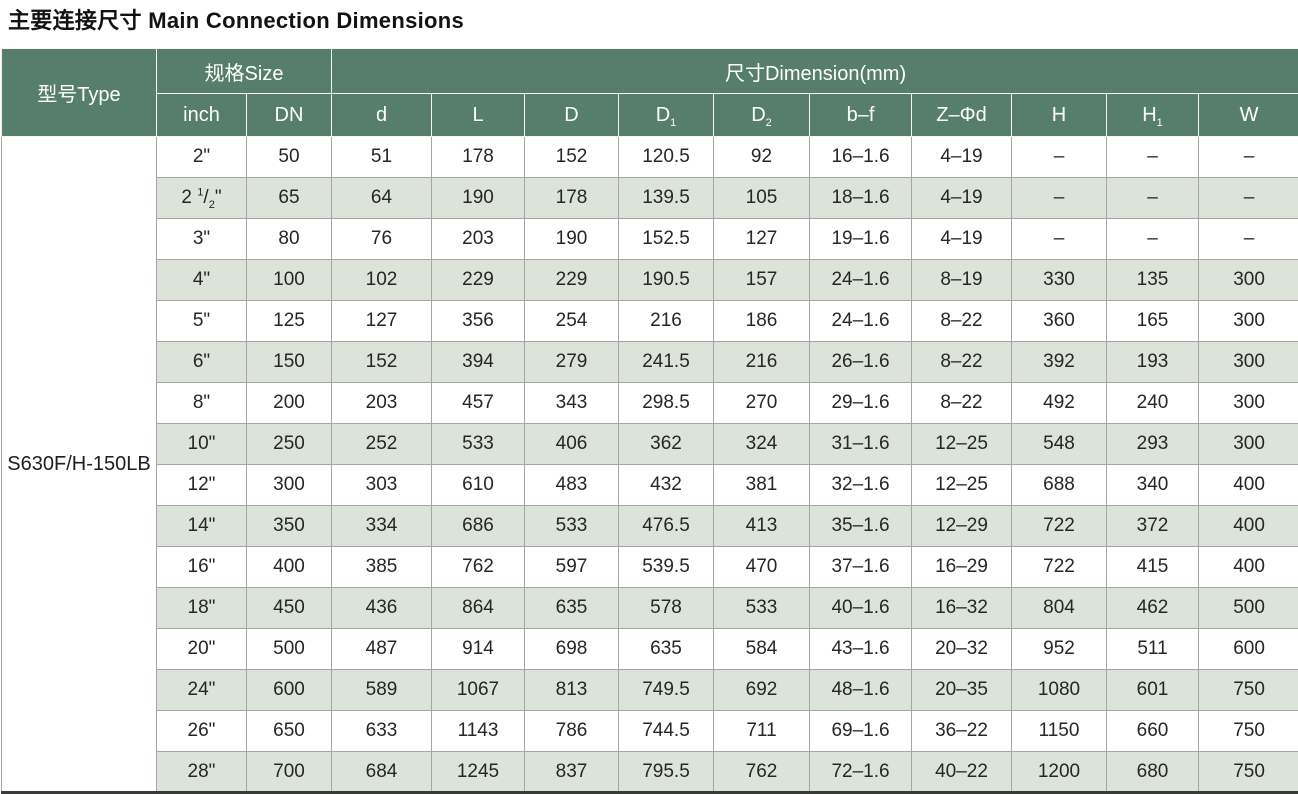 The height and width of the screenshot is (794, 1298). What do you see at coordinates (382, 362) in the screenshot?
I see `table-cell: 152` at bounding box center [382, 362].